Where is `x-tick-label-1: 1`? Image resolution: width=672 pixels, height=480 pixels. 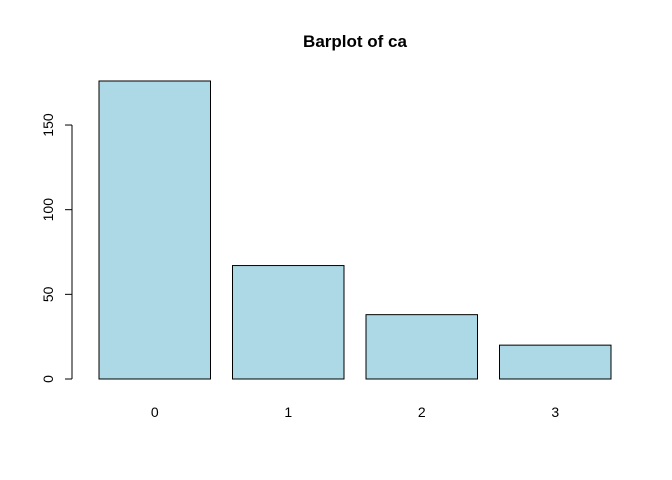 x-tick-label-1: 1 is located at coordinates (288, 412).